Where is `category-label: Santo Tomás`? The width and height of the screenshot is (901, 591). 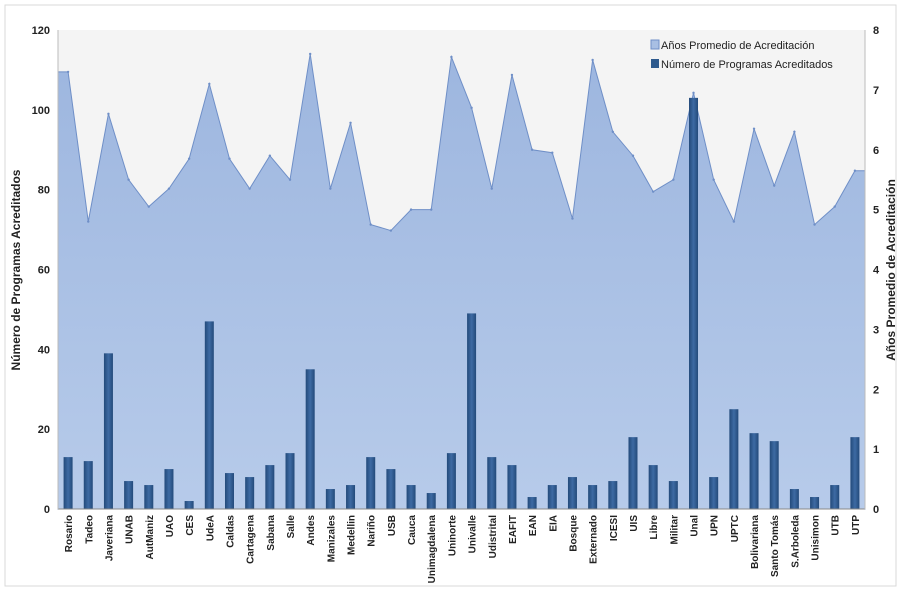
category-label: Santo Tomás is located at coordinates (775, 546).